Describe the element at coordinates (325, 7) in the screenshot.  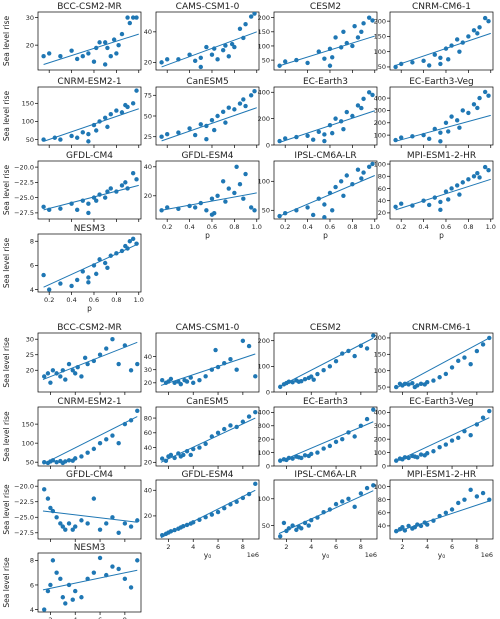
I see `panel-title: CESM2` at that location.